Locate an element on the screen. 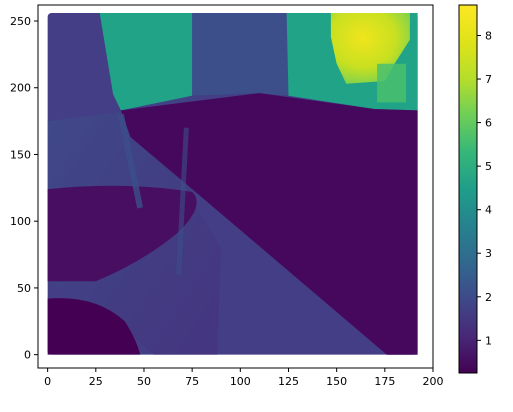 This screenshot has width=513, height=412. y-tick-label: 50 is located at coordinates (24, 288).